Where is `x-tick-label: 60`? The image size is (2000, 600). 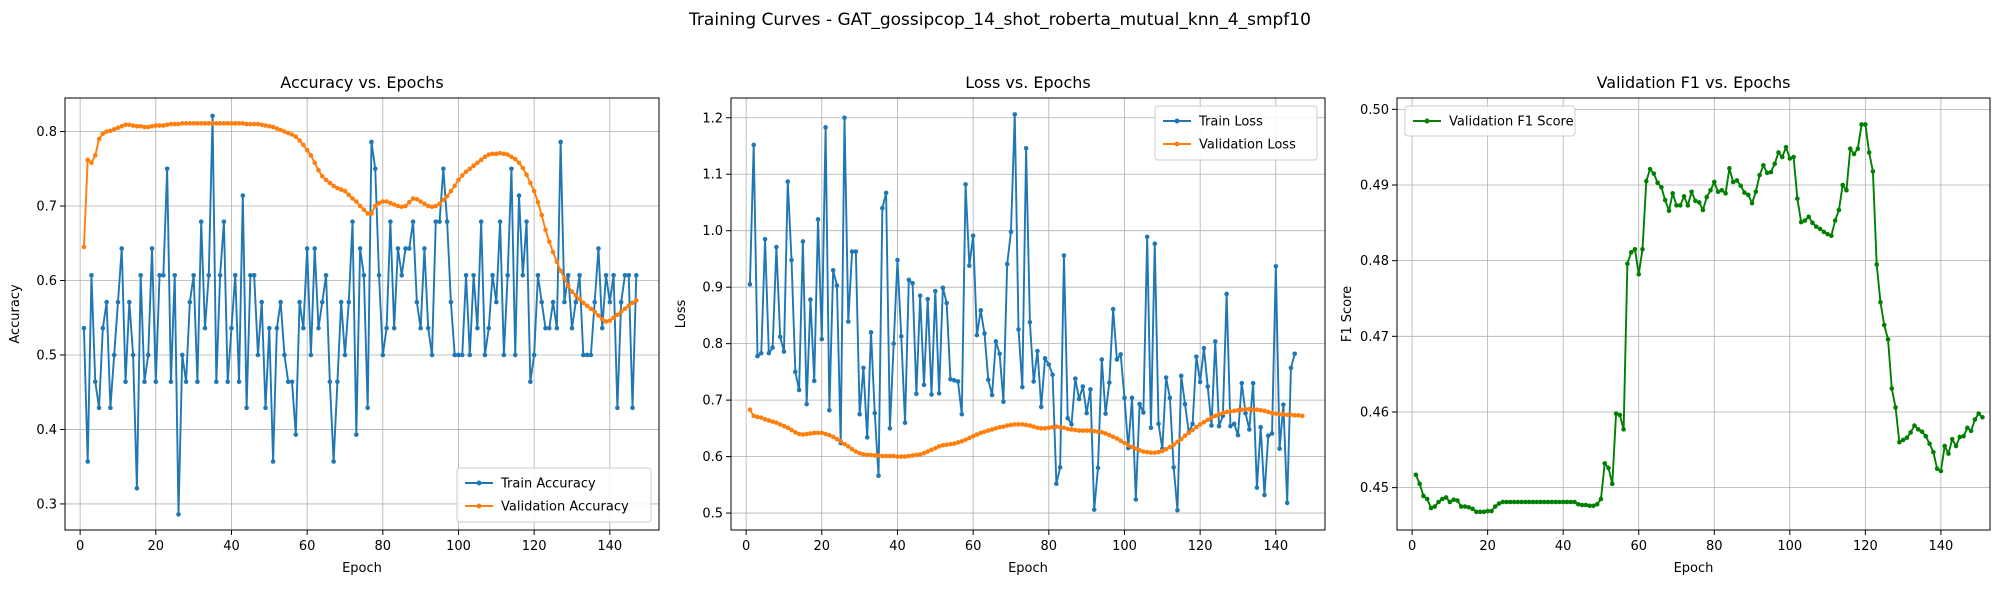
x-tick-label: 60 is located at coordinates (973, 546).